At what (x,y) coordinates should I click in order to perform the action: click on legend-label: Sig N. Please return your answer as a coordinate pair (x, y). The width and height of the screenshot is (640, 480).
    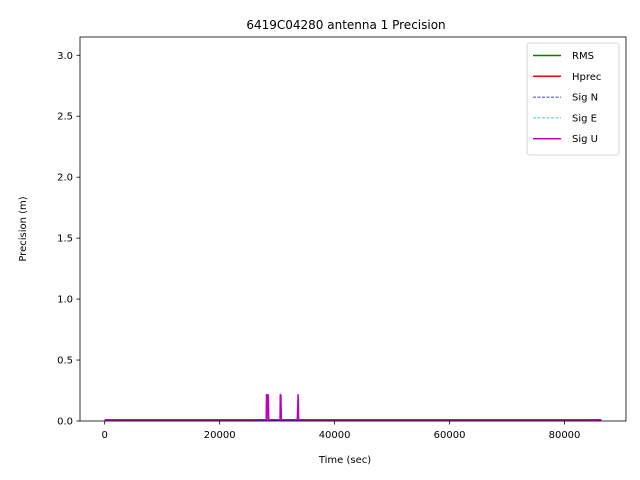
    Looking at the image, I should click on (585, 98).